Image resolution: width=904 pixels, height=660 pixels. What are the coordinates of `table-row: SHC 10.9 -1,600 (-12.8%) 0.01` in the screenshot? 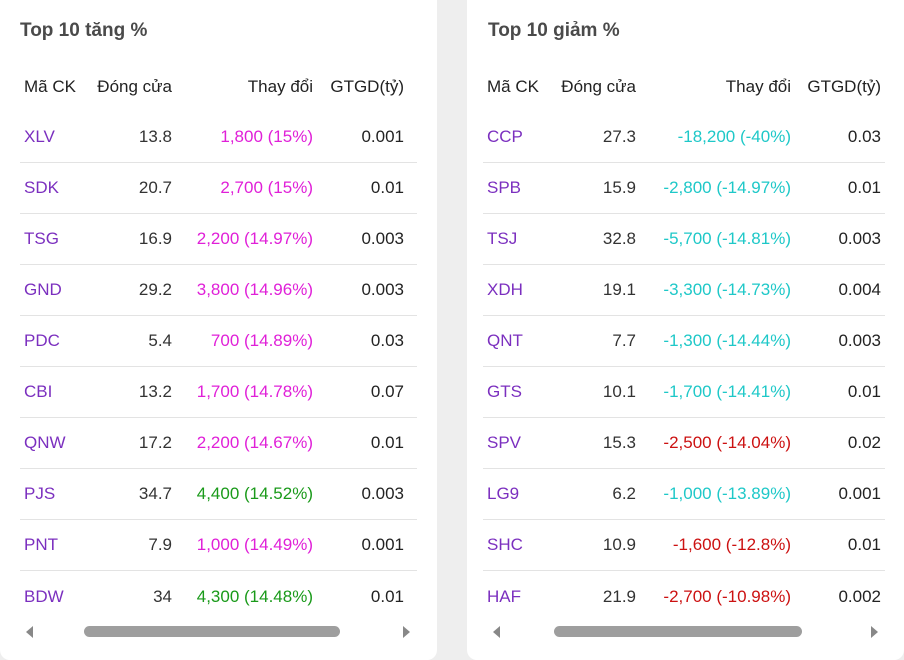 It's located at (684, 545).